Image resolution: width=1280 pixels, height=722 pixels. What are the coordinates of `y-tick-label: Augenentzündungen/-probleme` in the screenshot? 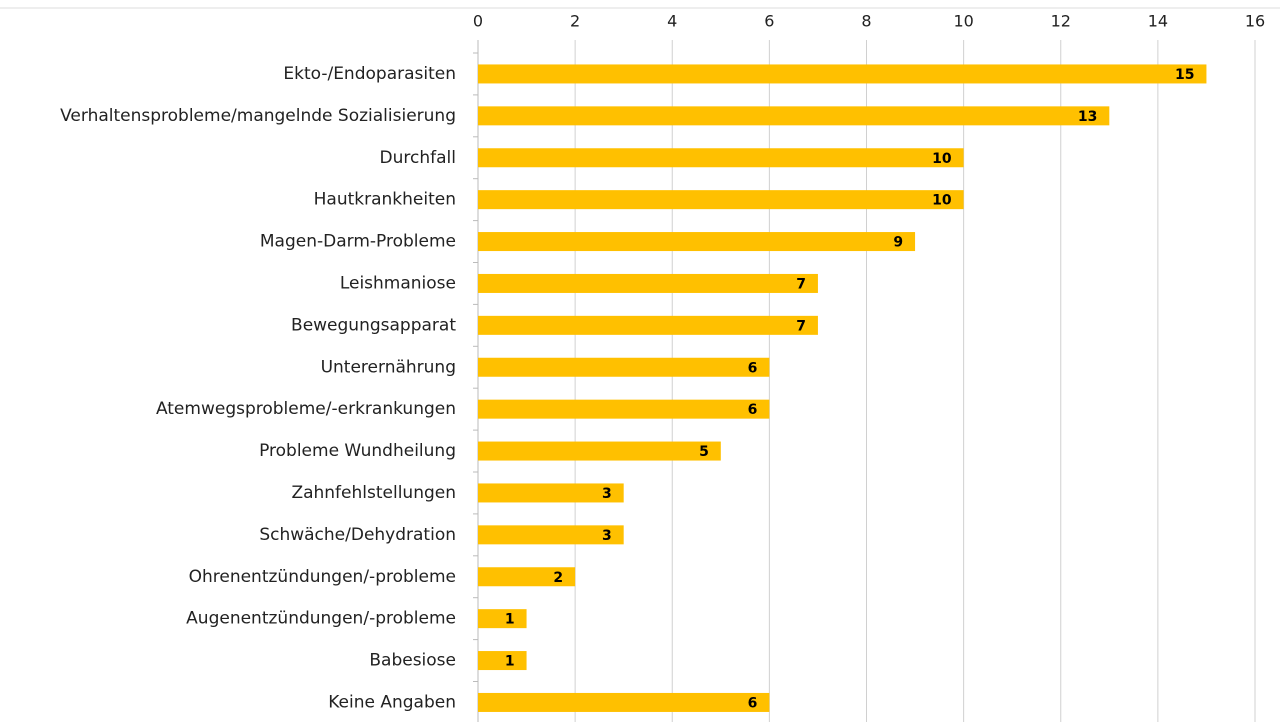 It's located at (321, 619).